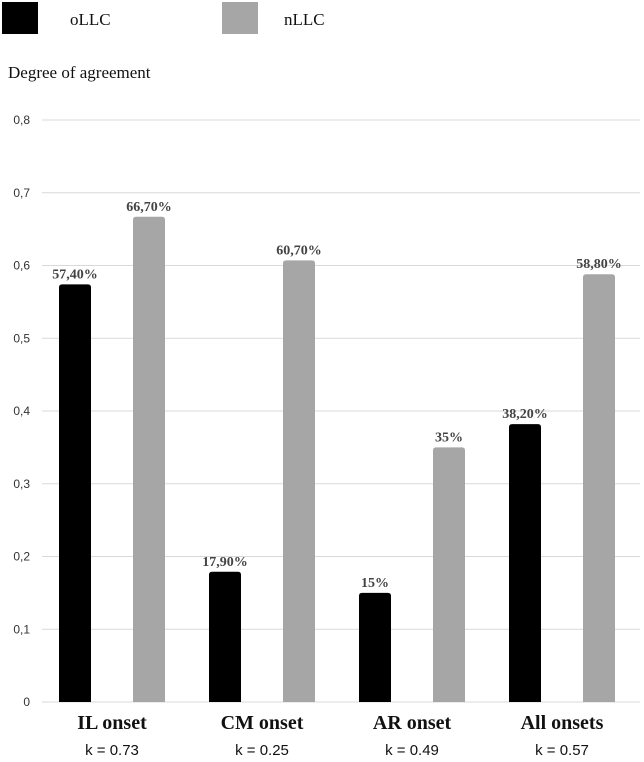  I want to click on data-label: 15%, so click(375, 583).